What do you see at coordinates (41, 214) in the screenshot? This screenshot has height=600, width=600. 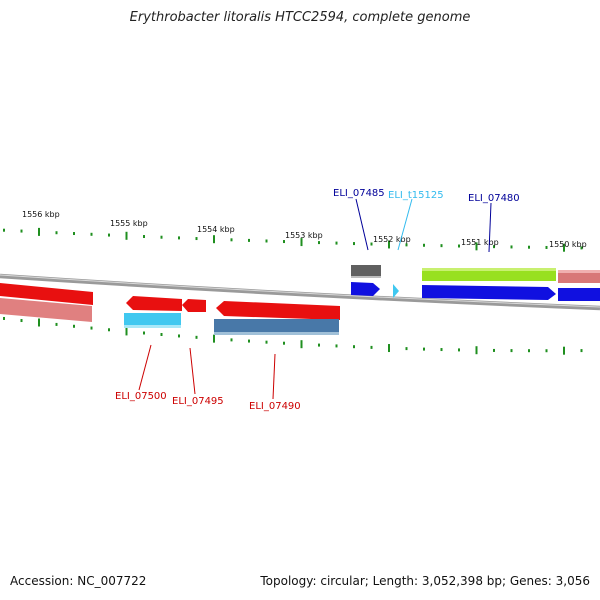 I see `scale-label-1556: 1556 kbp` at bounding box center [41, 214].